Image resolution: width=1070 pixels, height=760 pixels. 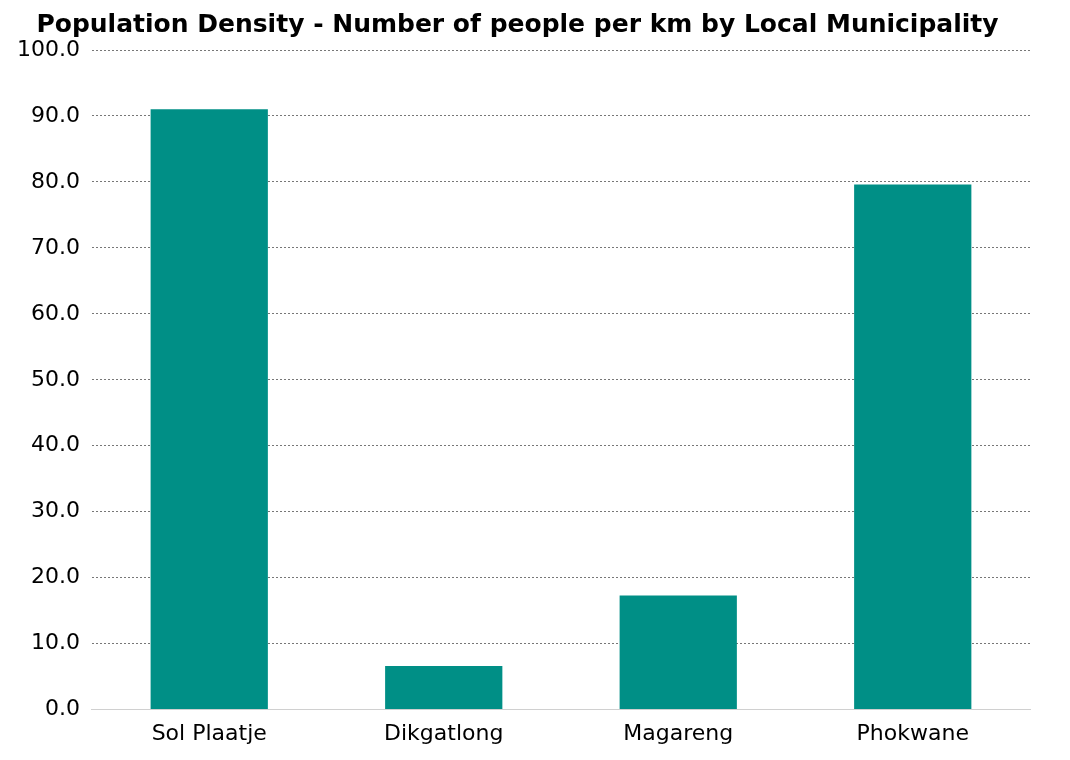 I want to click on y-tick-label: 20.0, so click(x=55, y=576).